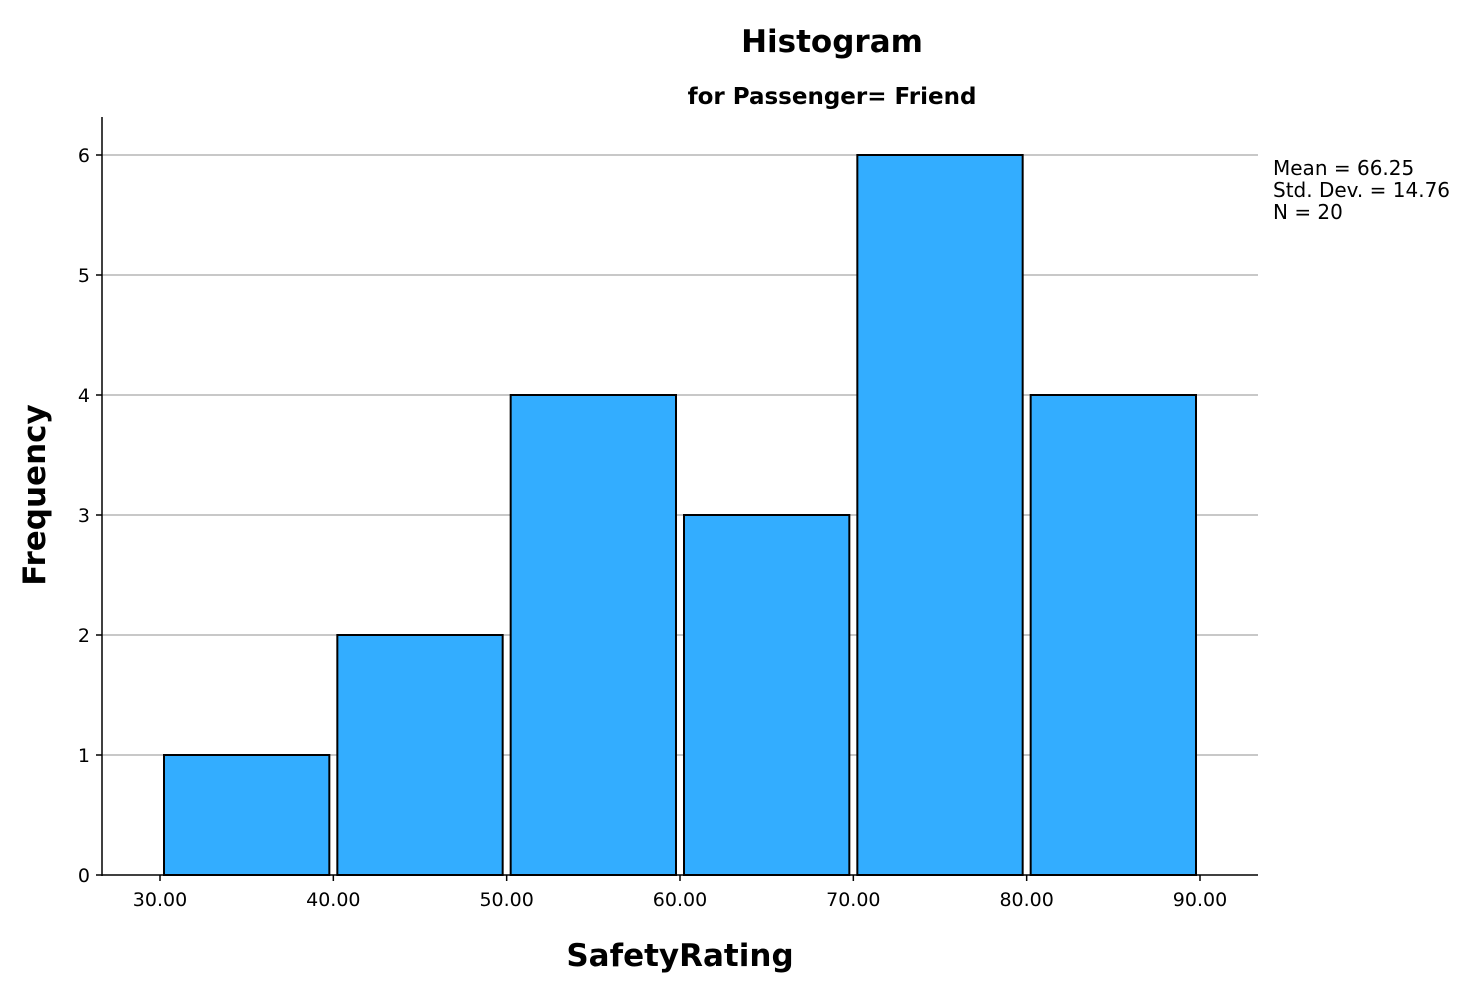 The image size is (1464, 996). Describe the element at coordinates (84, 876) in the screenshot. I see `y-tick-label: 0` at that location.